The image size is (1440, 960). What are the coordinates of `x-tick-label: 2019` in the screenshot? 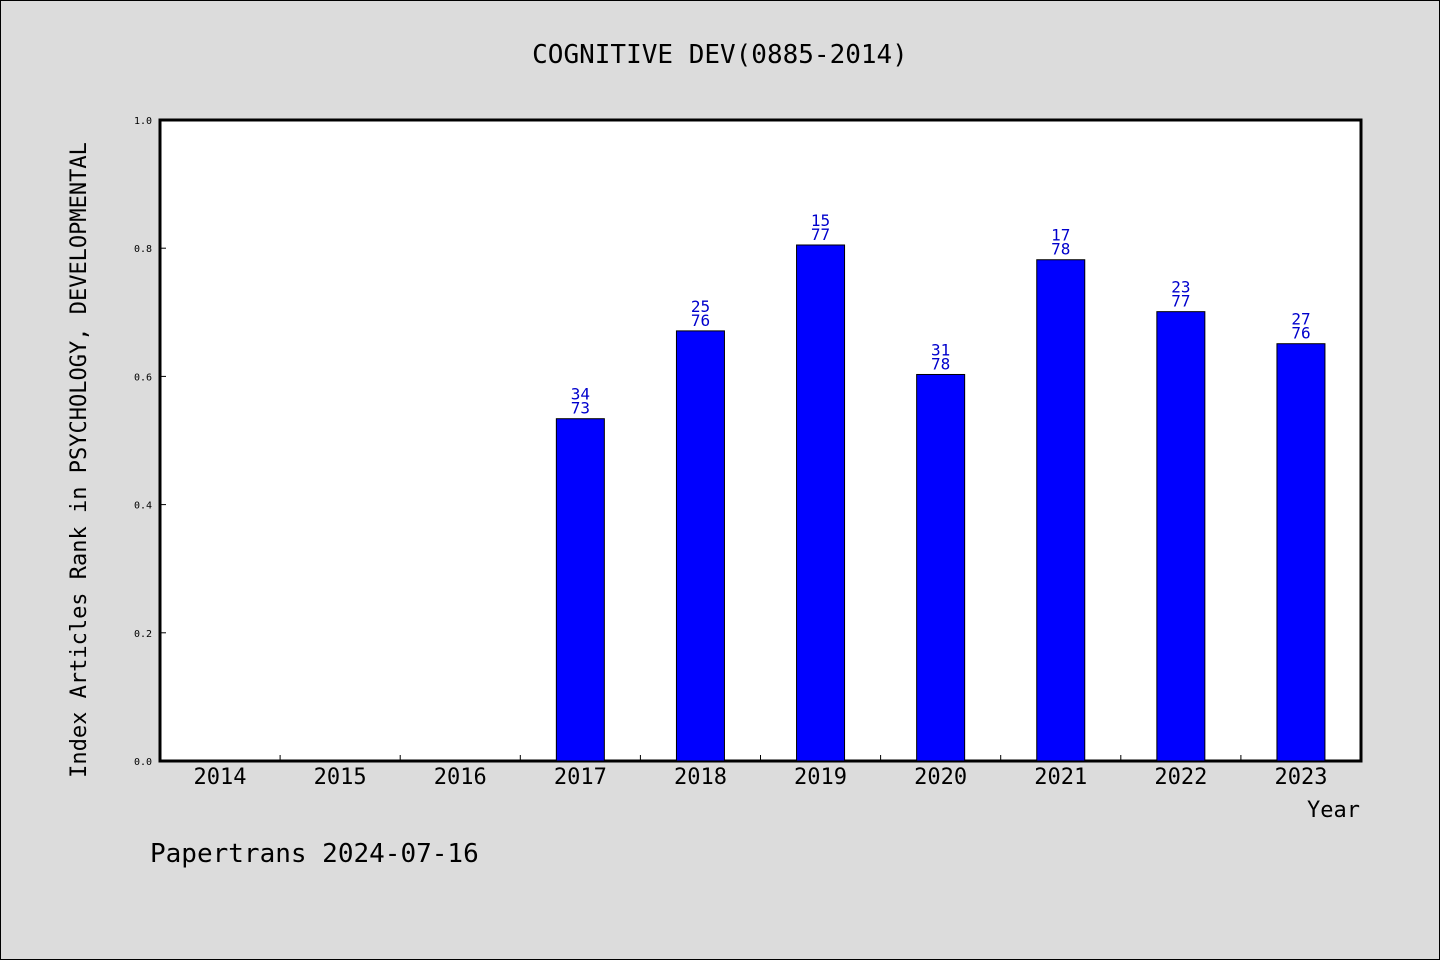 It's located at (820, 777).